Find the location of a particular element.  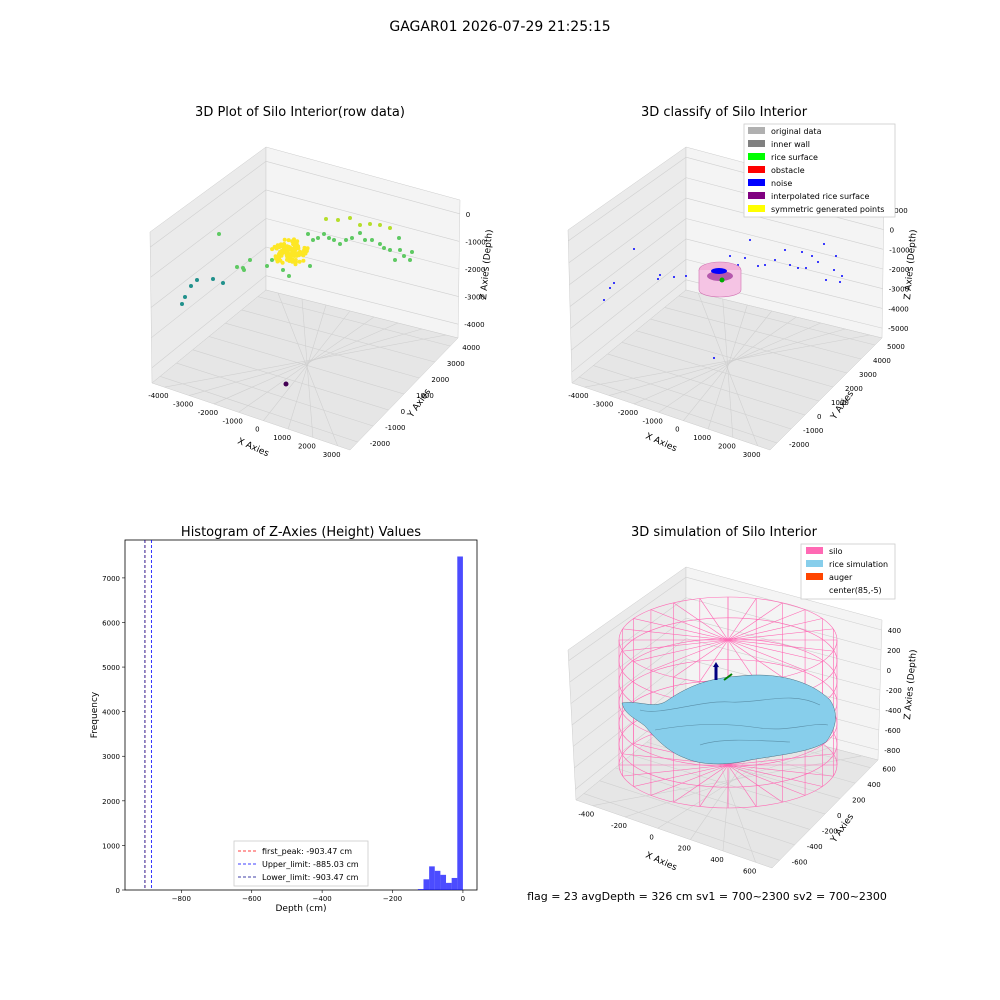

panel3-vlines is located at coordinates (148, 715).